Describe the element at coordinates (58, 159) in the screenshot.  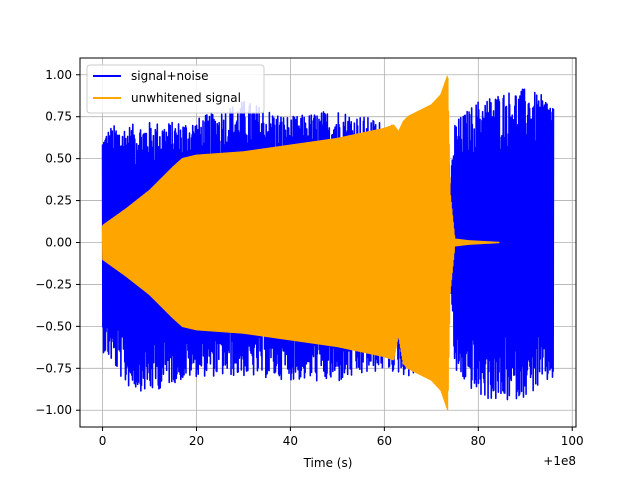
I see `y-tick-label: 0.50` at that location.